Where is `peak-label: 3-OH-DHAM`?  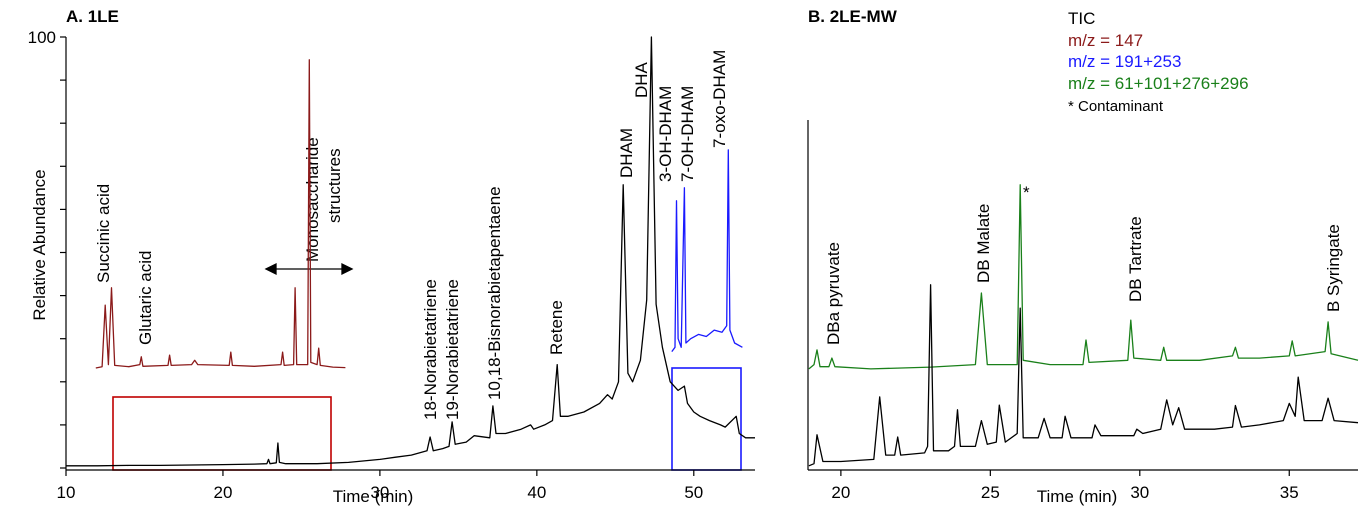 peak-label: 3-OH-DHAM is located at coordinates (665, 134).